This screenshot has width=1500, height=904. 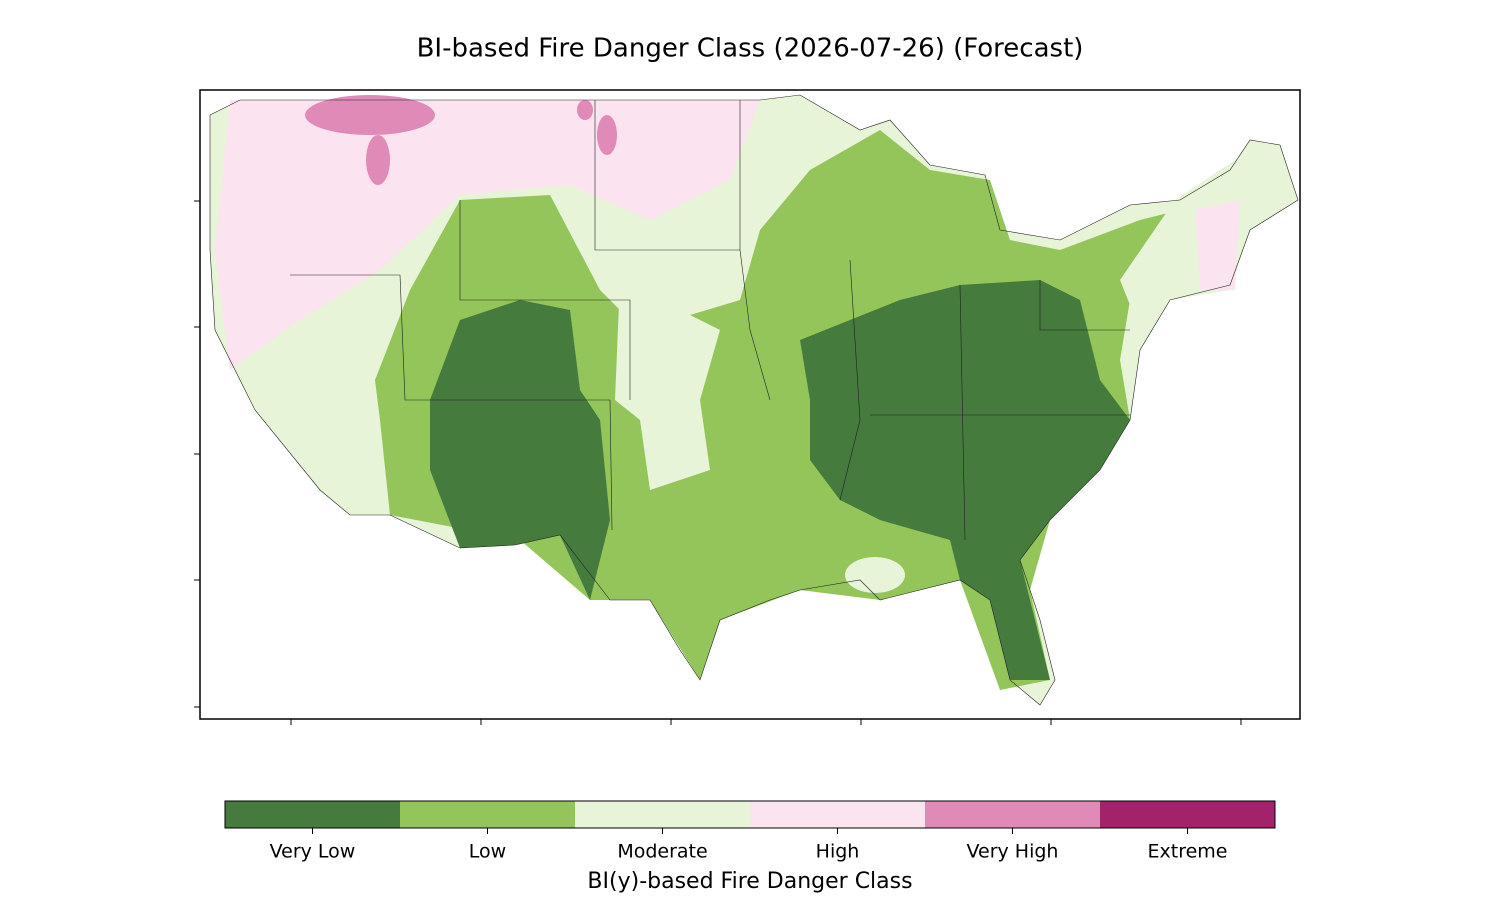 What do you see at coordinates (662, 852) in the screenshot?
I see `colorbar-tick-label: Moderate` at bounding box center [662, 852].